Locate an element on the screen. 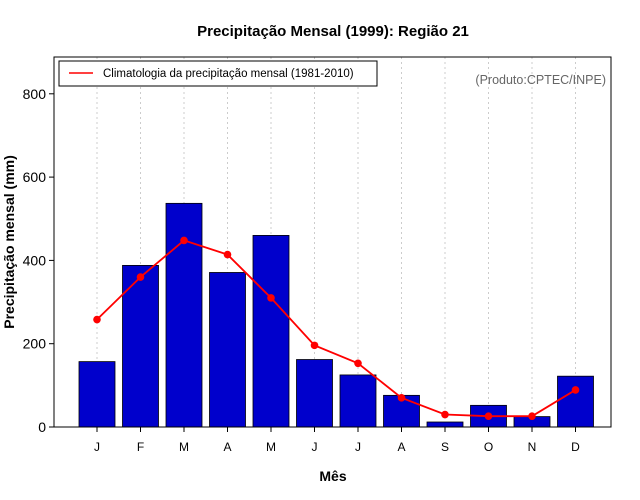  x-tick-label-4: M is located at coordinates (271, 447).